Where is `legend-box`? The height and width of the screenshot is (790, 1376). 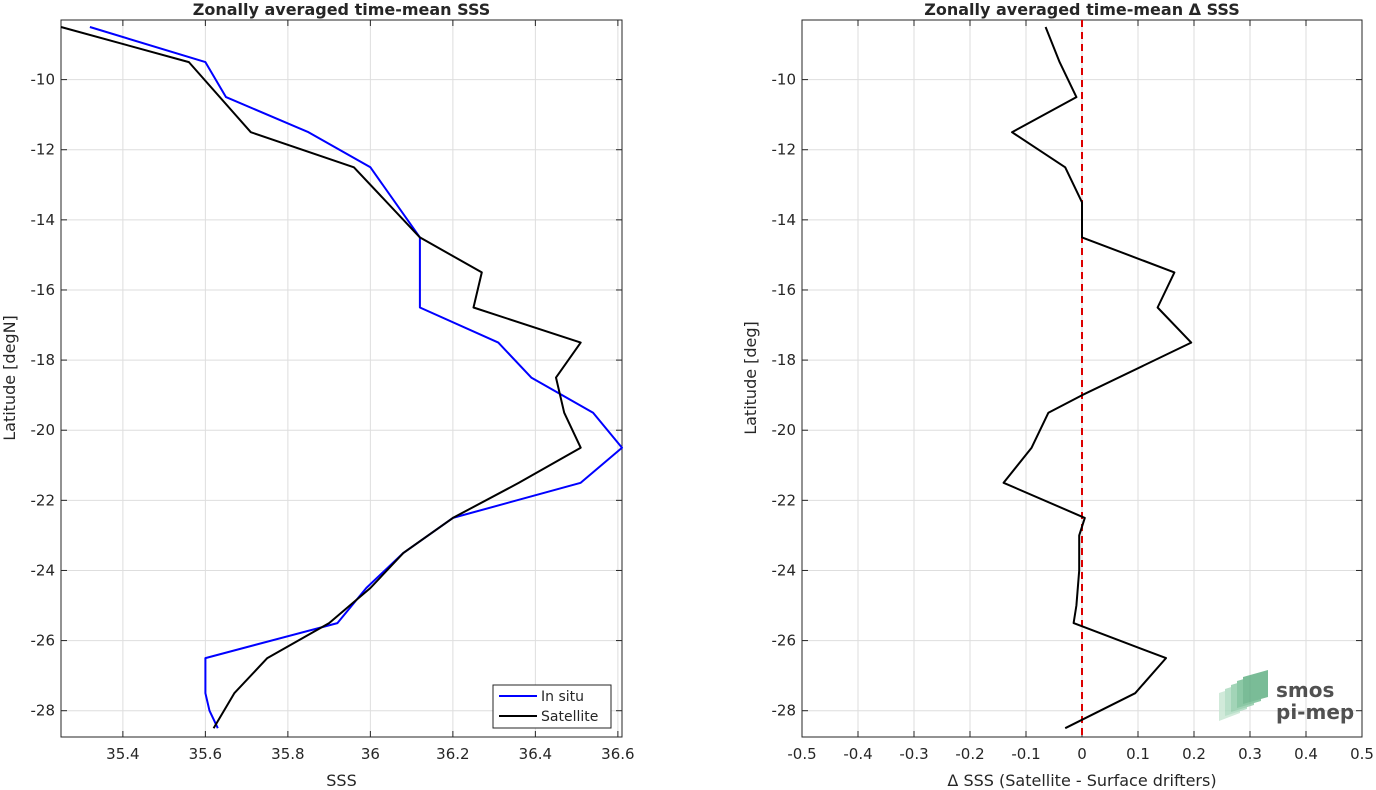 legend-box is located at coordinates (552, 706).